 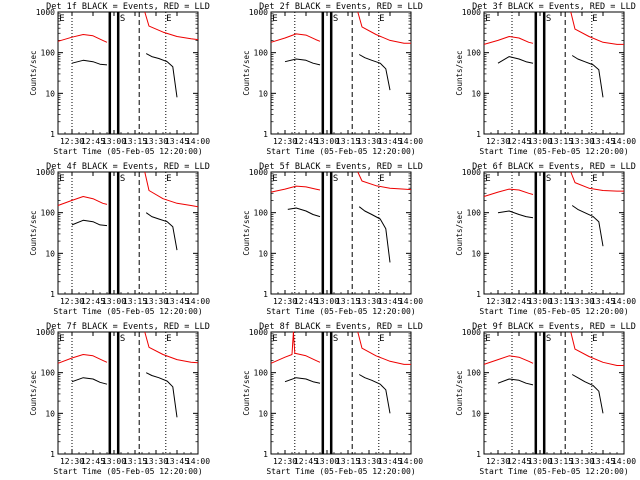 I want to click on panel-title: Det 7f BLACK = Events, RED = LLD, so click(x=128, y=327).